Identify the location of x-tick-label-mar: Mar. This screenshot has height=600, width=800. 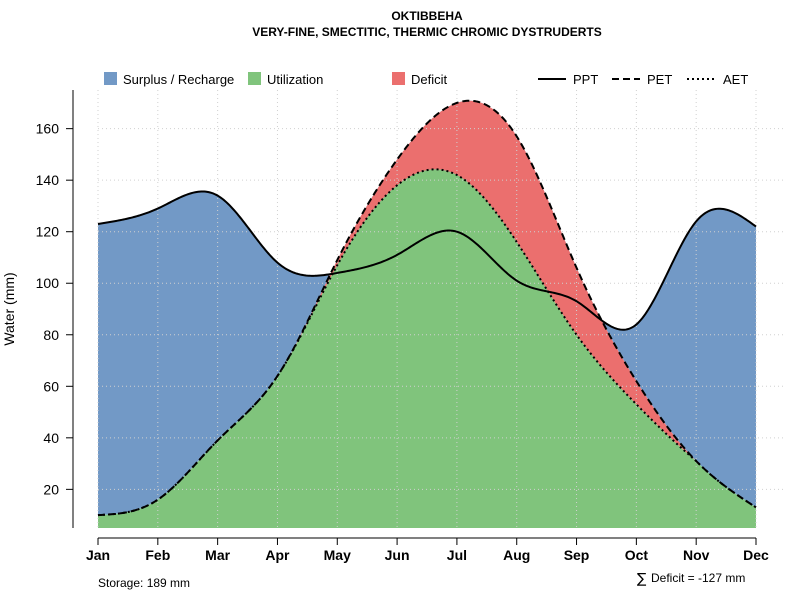
(217, 555).